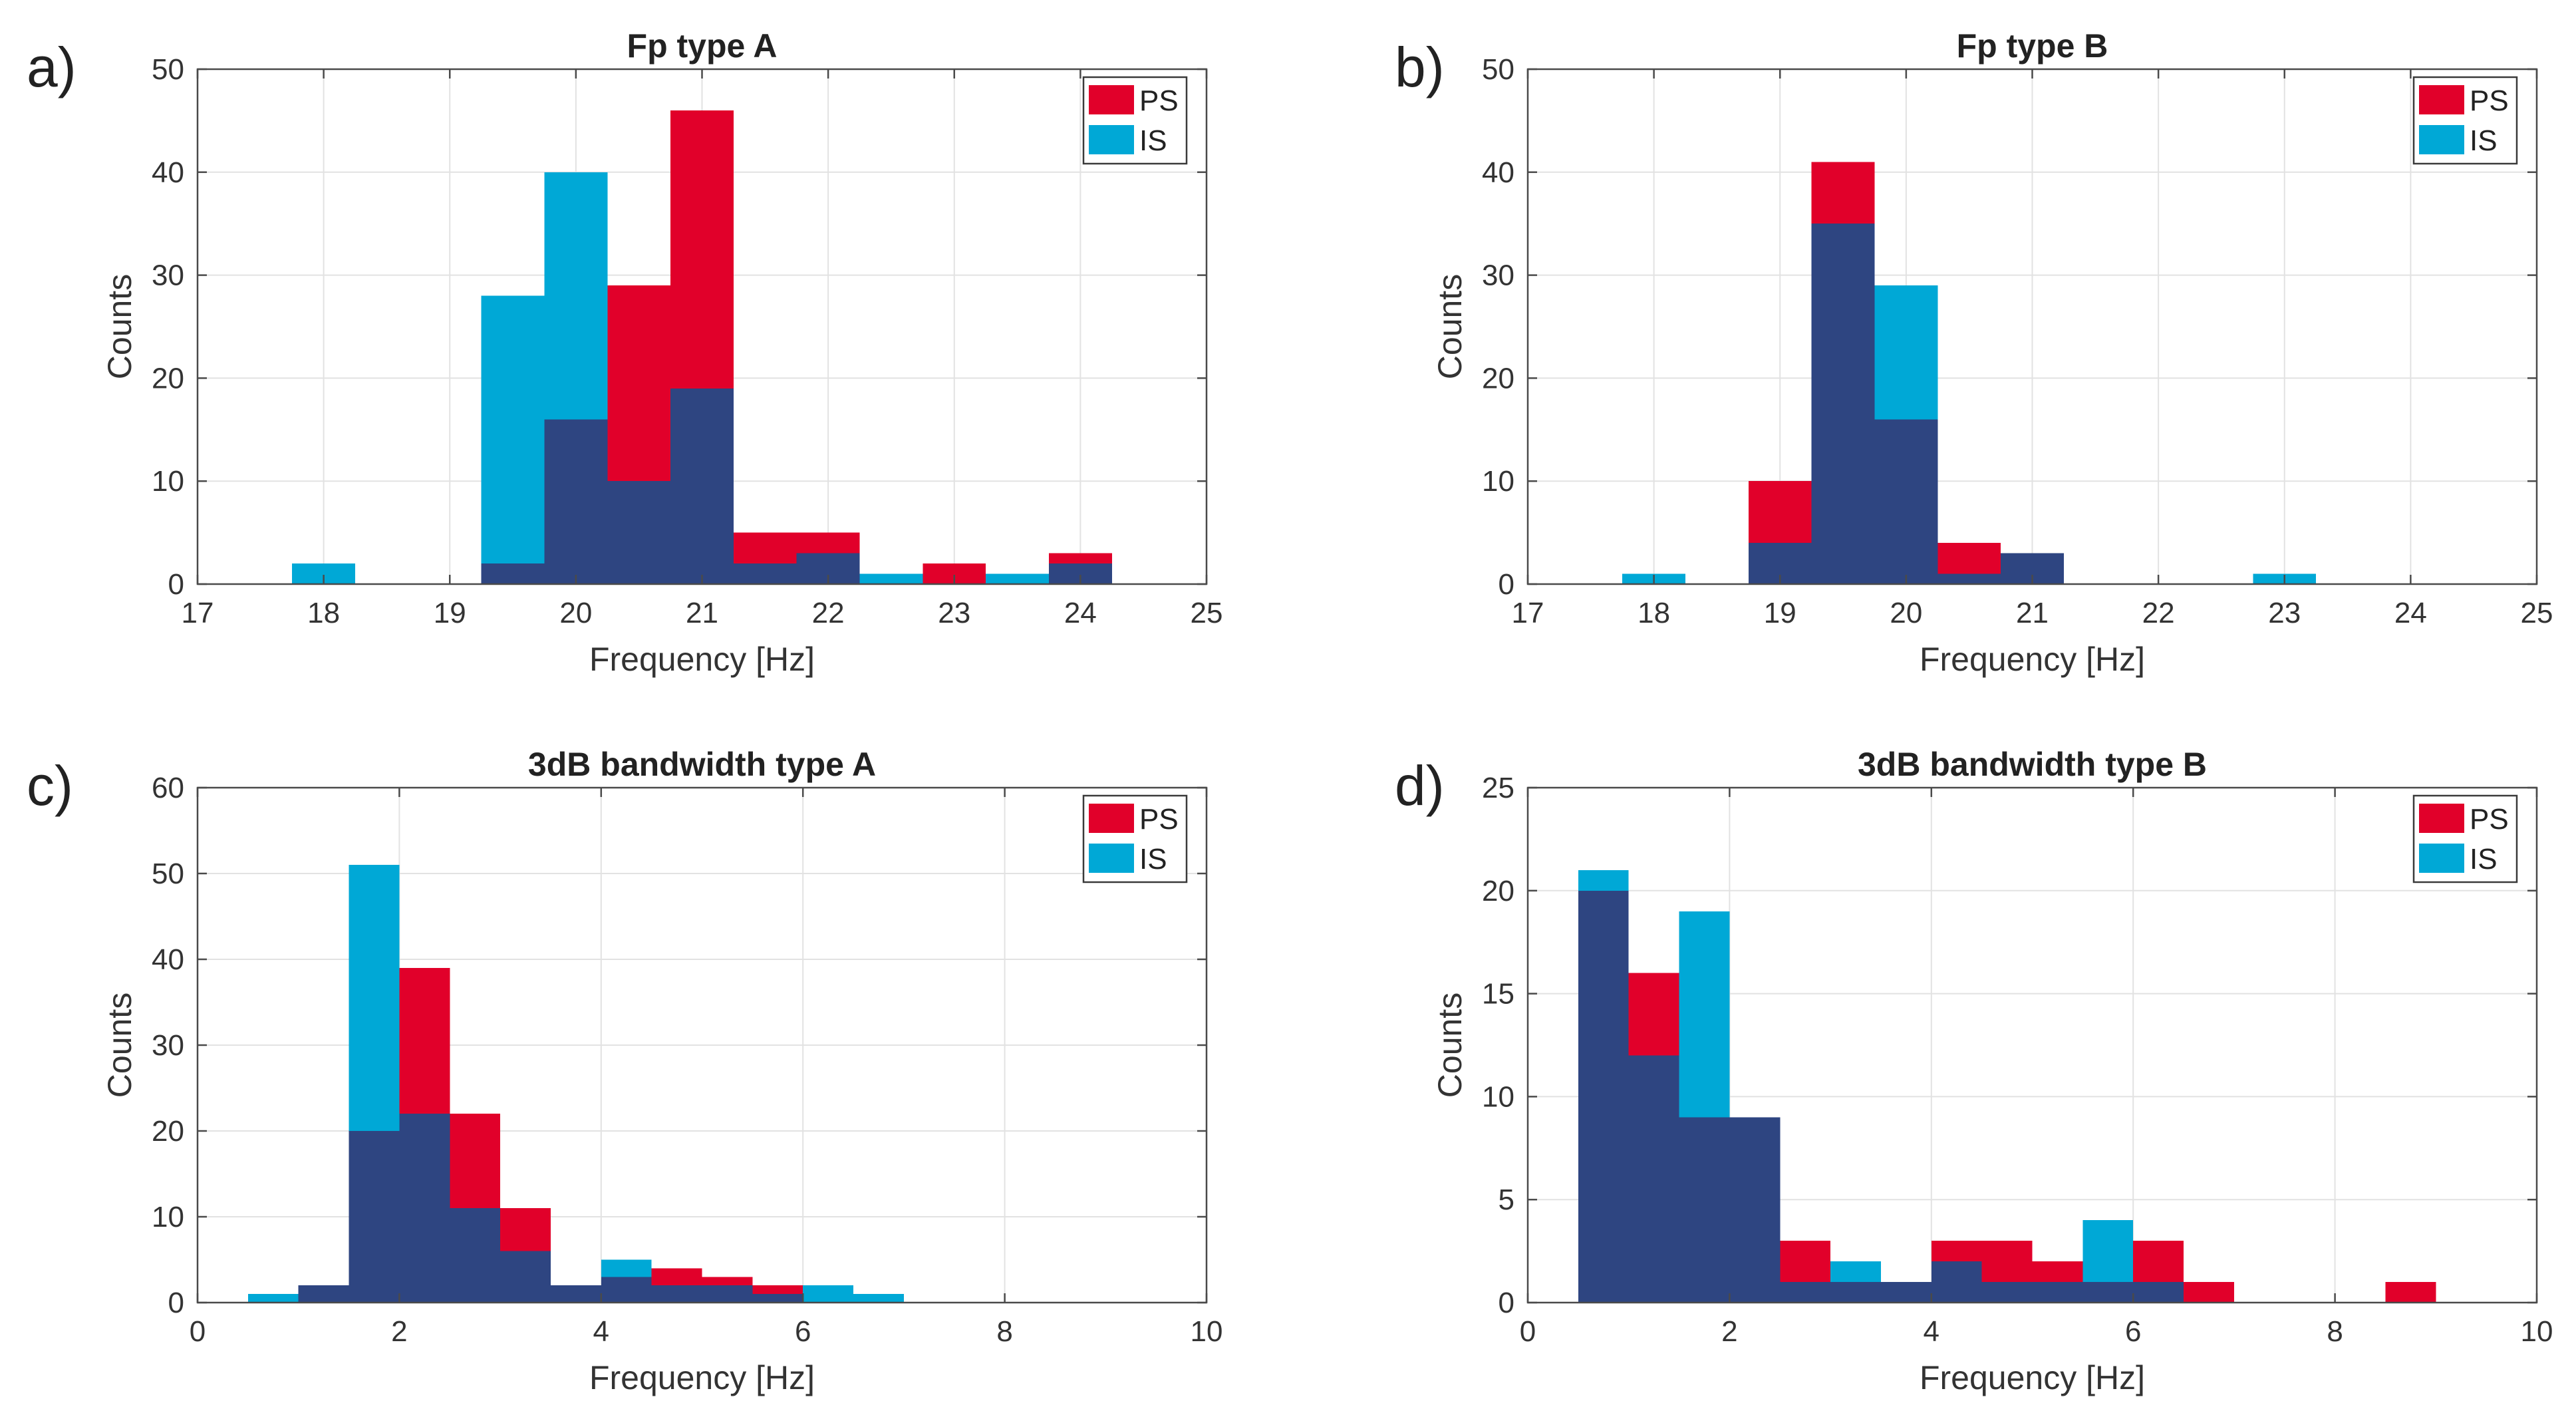 This screenshot has height=1423, width=2576. I want to click on y-tick-label: 5, so click(1507, 1200).